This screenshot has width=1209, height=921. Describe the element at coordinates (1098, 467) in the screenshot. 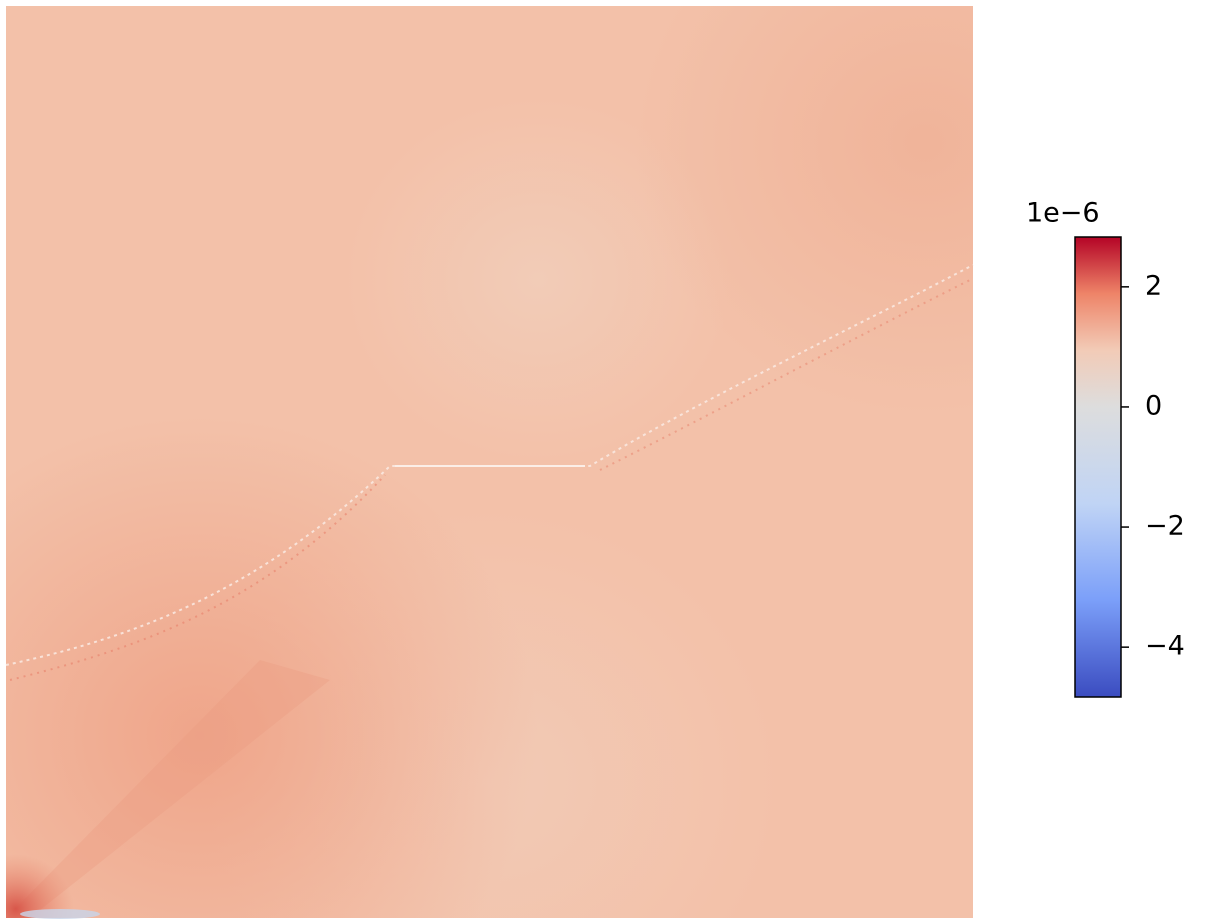

I see `colorbar` at that location.